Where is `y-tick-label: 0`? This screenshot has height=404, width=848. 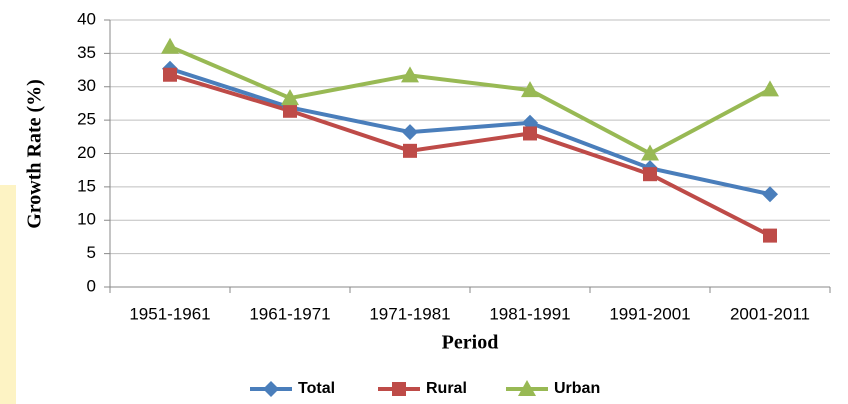
y-tick-label: 0 is located at coordinates (91, 285).